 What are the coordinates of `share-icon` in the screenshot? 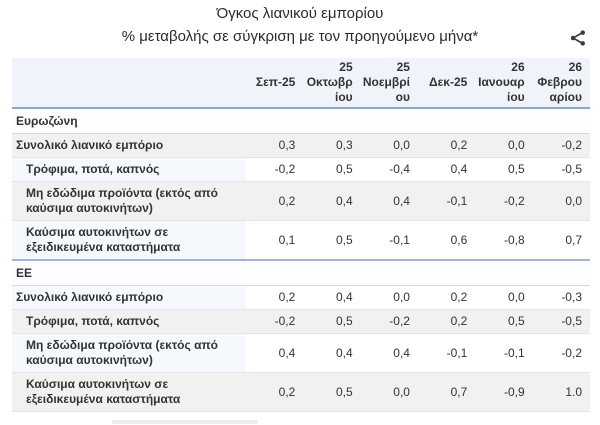 It's located at (578, 38).